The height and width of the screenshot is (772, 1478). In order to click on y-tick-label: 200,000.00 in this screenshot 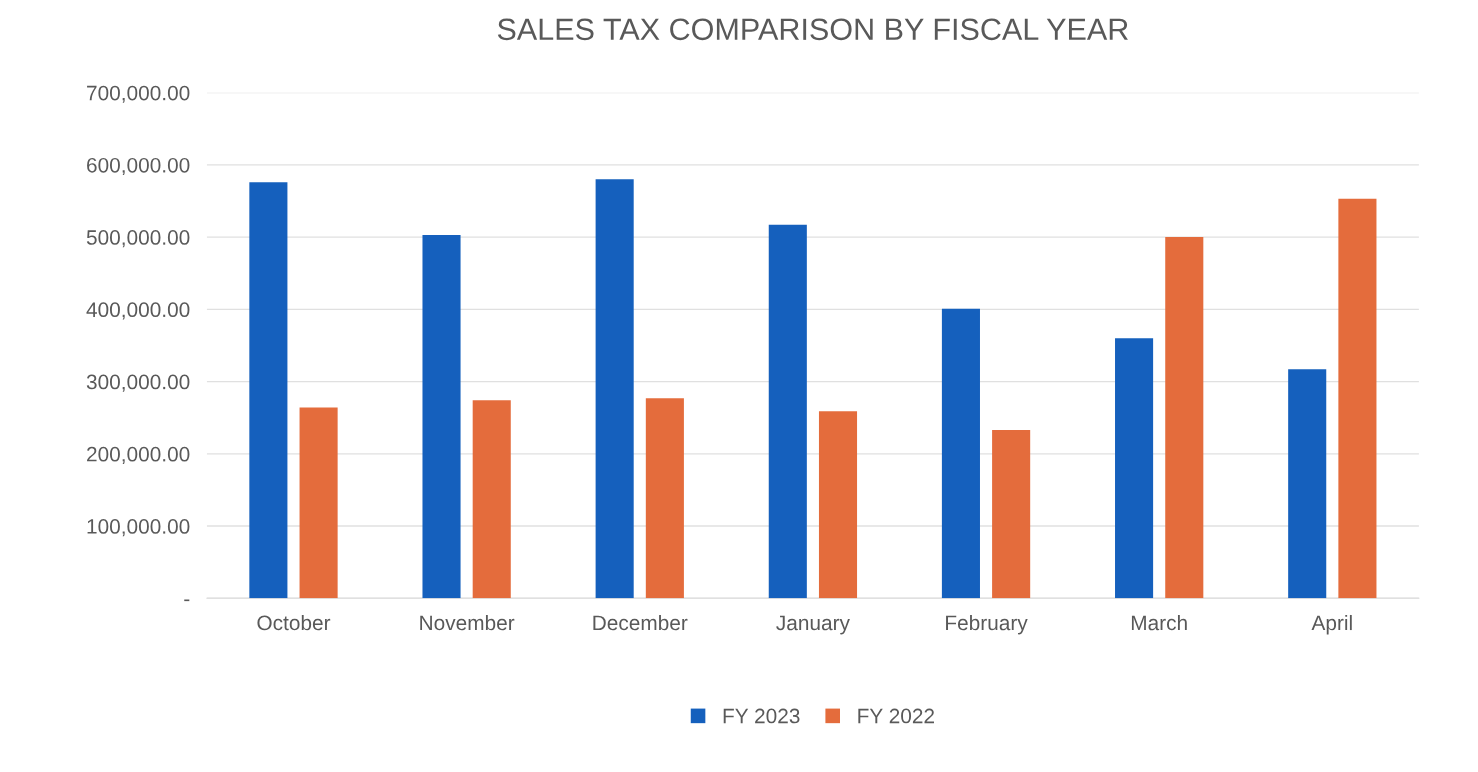, I will do `click(138, 455)`.